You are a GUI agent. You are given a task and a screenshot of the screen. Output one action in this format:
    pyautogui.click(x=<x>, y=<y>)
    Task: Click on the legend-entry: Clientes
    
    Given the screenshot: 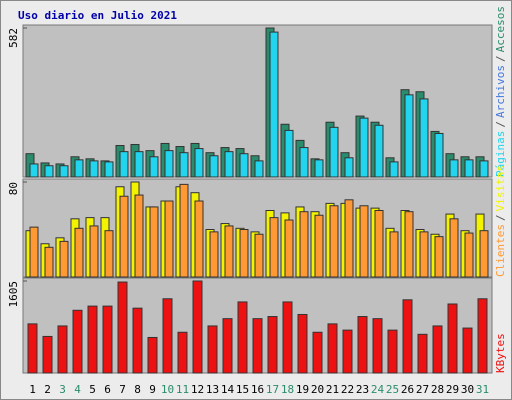 What is the action you would take?
    pyautogui.click(x=500, y=250)
    